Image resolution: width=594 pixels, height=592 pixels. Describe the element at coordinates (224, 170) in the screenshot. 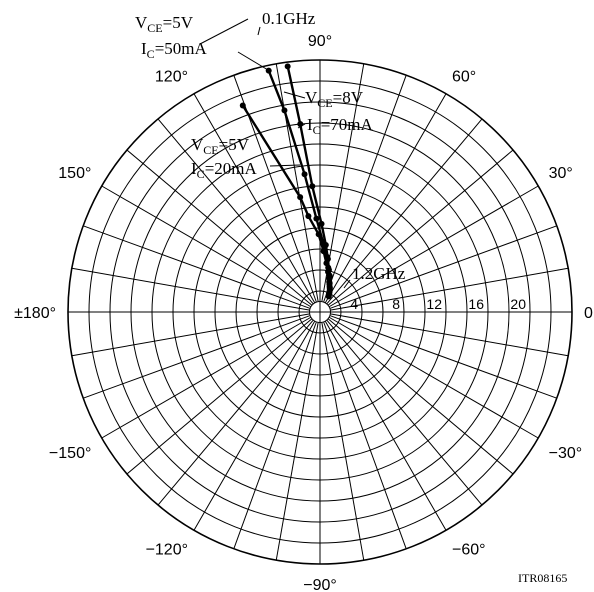

I see `label-ic-20ma: IC=20mA` at that location.